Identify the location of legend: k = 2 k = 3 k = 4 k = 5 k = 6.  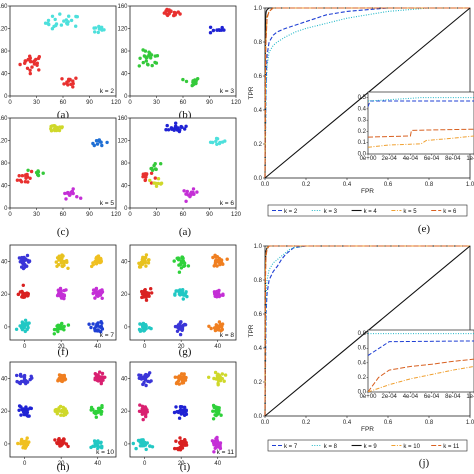
(367, 210).